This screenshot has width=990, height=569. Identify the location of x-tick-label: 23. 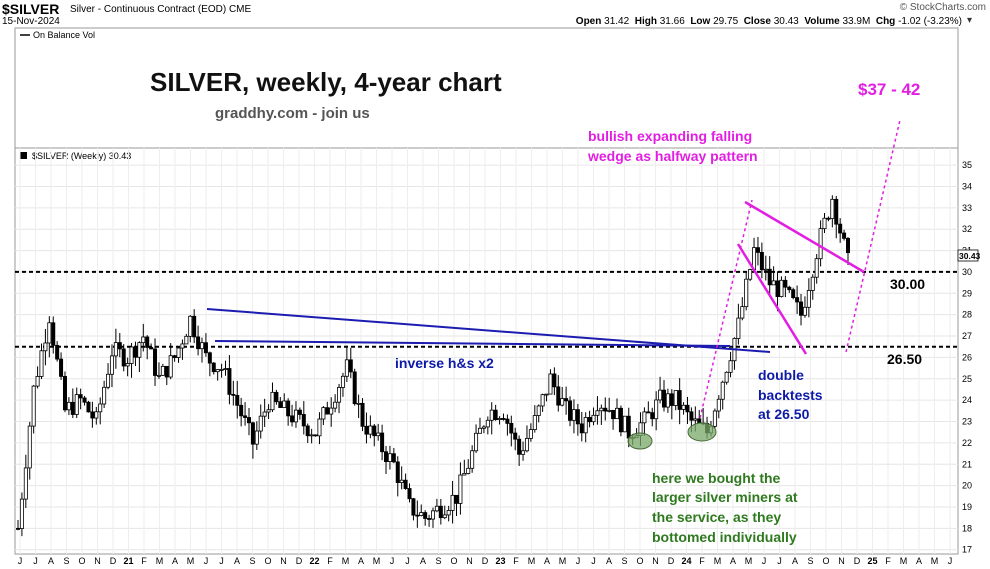
(500, 561).